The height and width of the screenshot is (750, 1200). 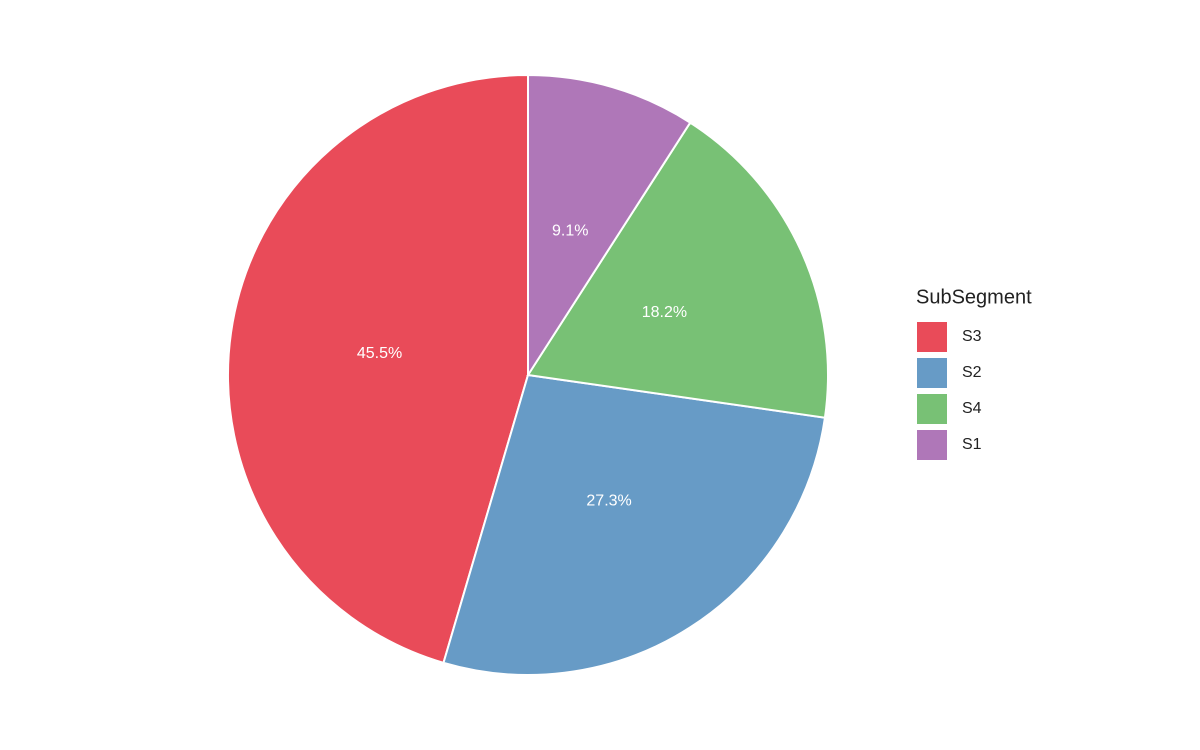 I want to click on legend-label: S3, so click(x=972, y=336).